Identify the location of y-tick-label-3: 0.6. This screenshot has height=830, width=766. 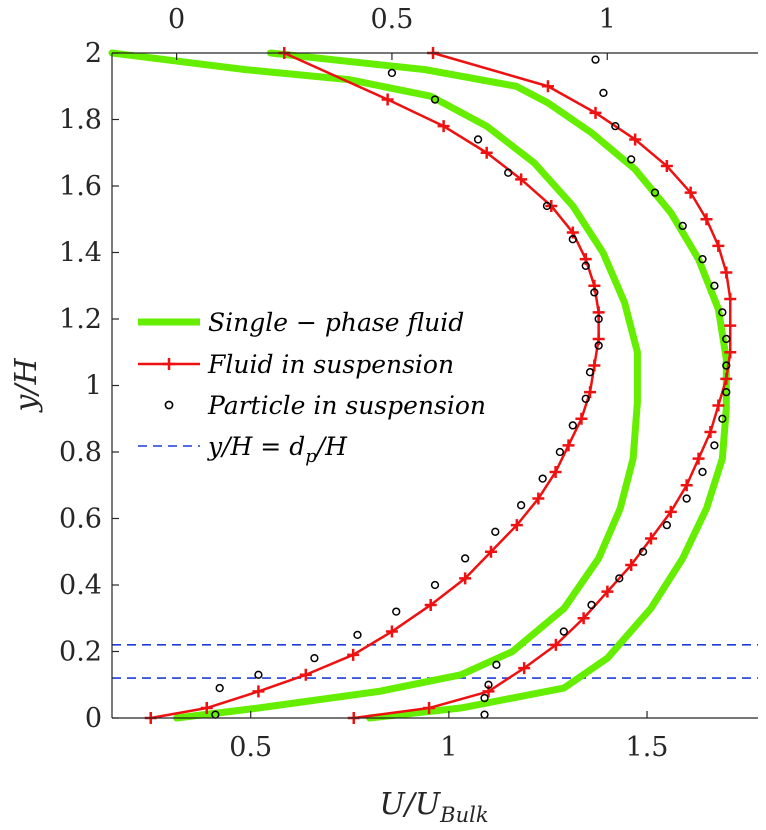
(80, 519).